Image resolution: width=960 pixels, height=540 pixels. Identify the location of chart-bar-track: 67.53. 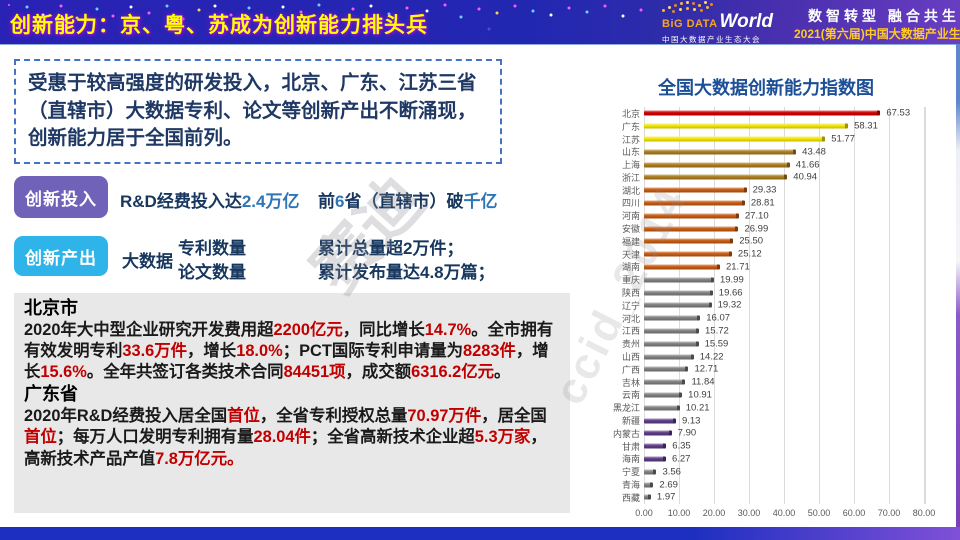
(794, 113).